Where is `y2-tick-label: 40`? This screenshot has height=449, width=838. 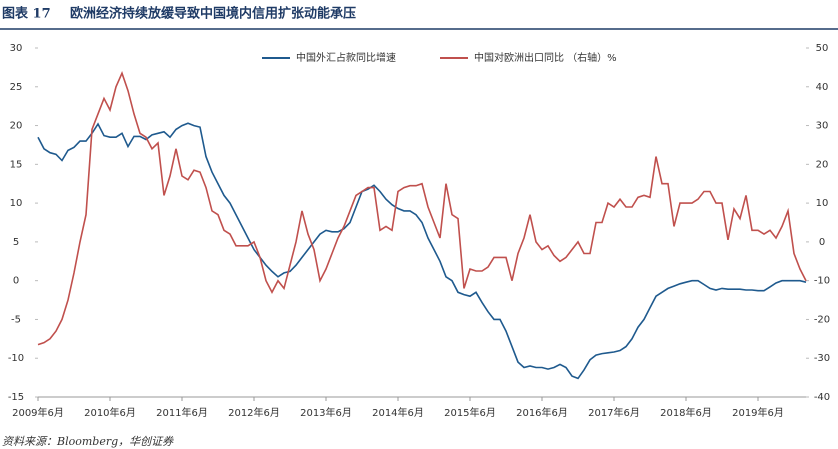
y2-tick-label: 40 is located at coordinates (822, 87).